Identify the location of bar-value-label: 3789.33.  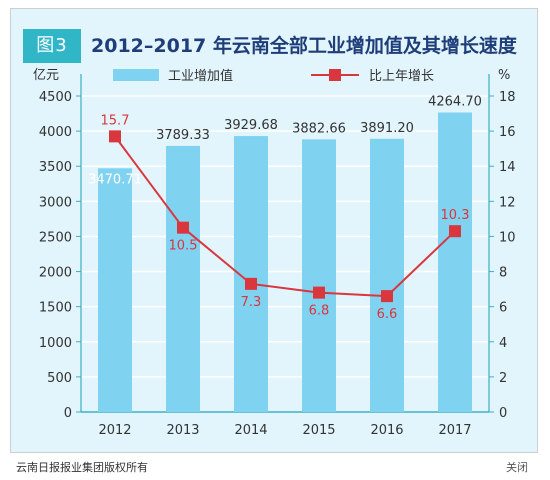
(183, 135).